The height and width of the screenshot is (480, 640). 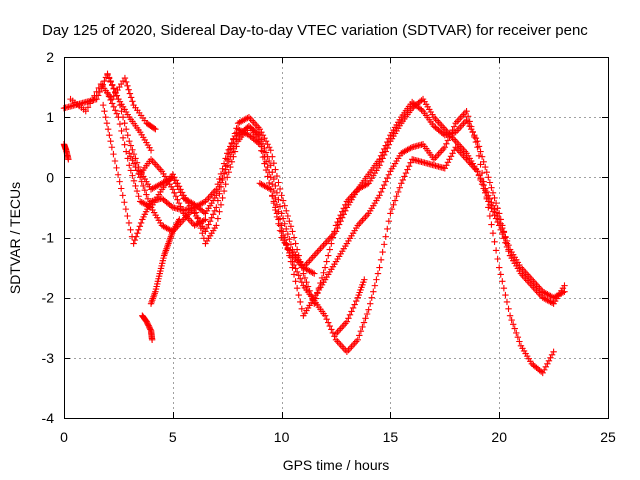 I want to click on x-tick-label: 10, so click(x=282, y=437).